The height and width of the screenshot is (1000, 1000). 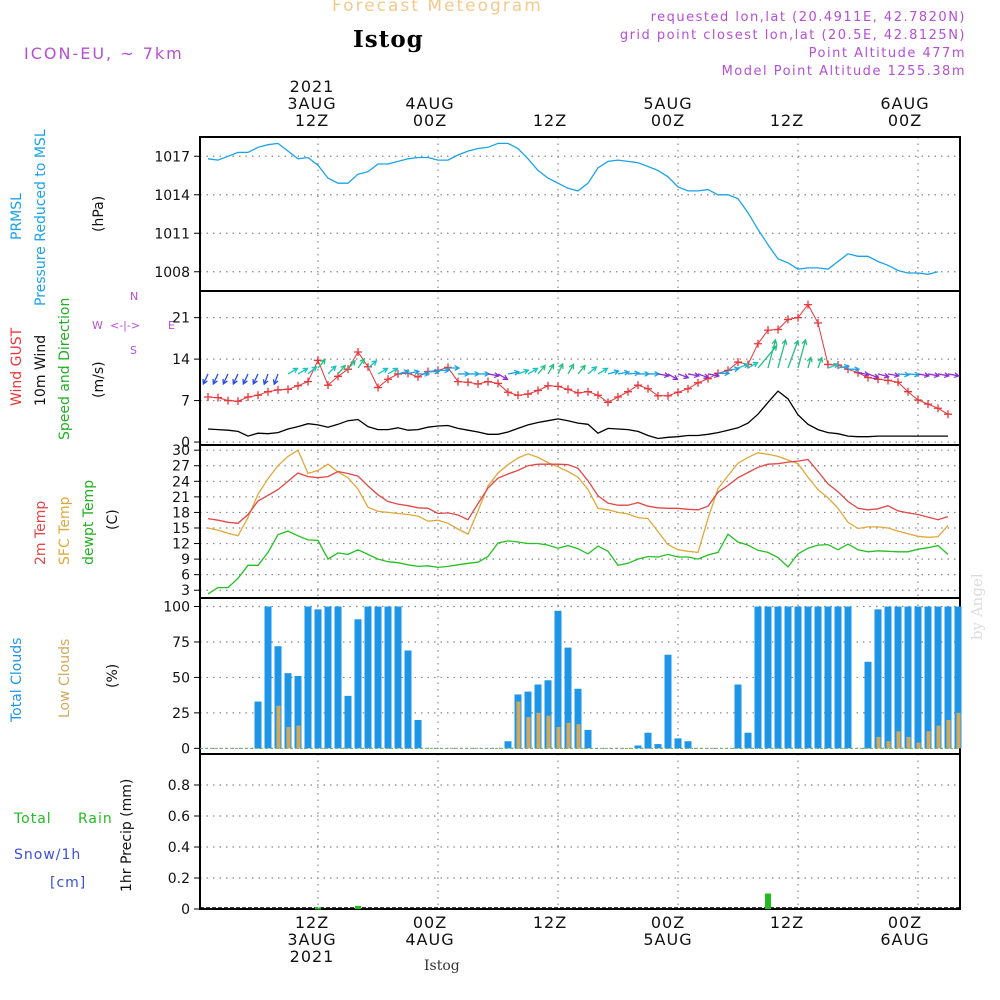 I want to click on model-name: ICON-EU, ~ 7km, so click(x=104, y=53).